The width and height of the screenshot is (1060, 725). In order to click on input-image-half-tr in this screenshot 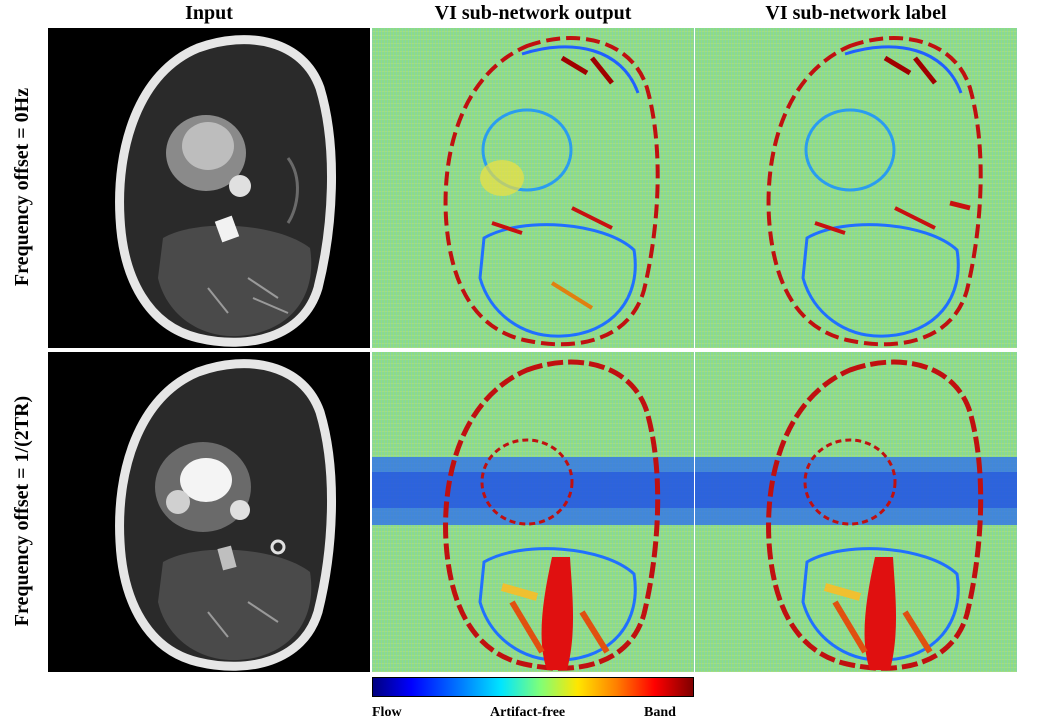, I will do `click(209, 512)`.